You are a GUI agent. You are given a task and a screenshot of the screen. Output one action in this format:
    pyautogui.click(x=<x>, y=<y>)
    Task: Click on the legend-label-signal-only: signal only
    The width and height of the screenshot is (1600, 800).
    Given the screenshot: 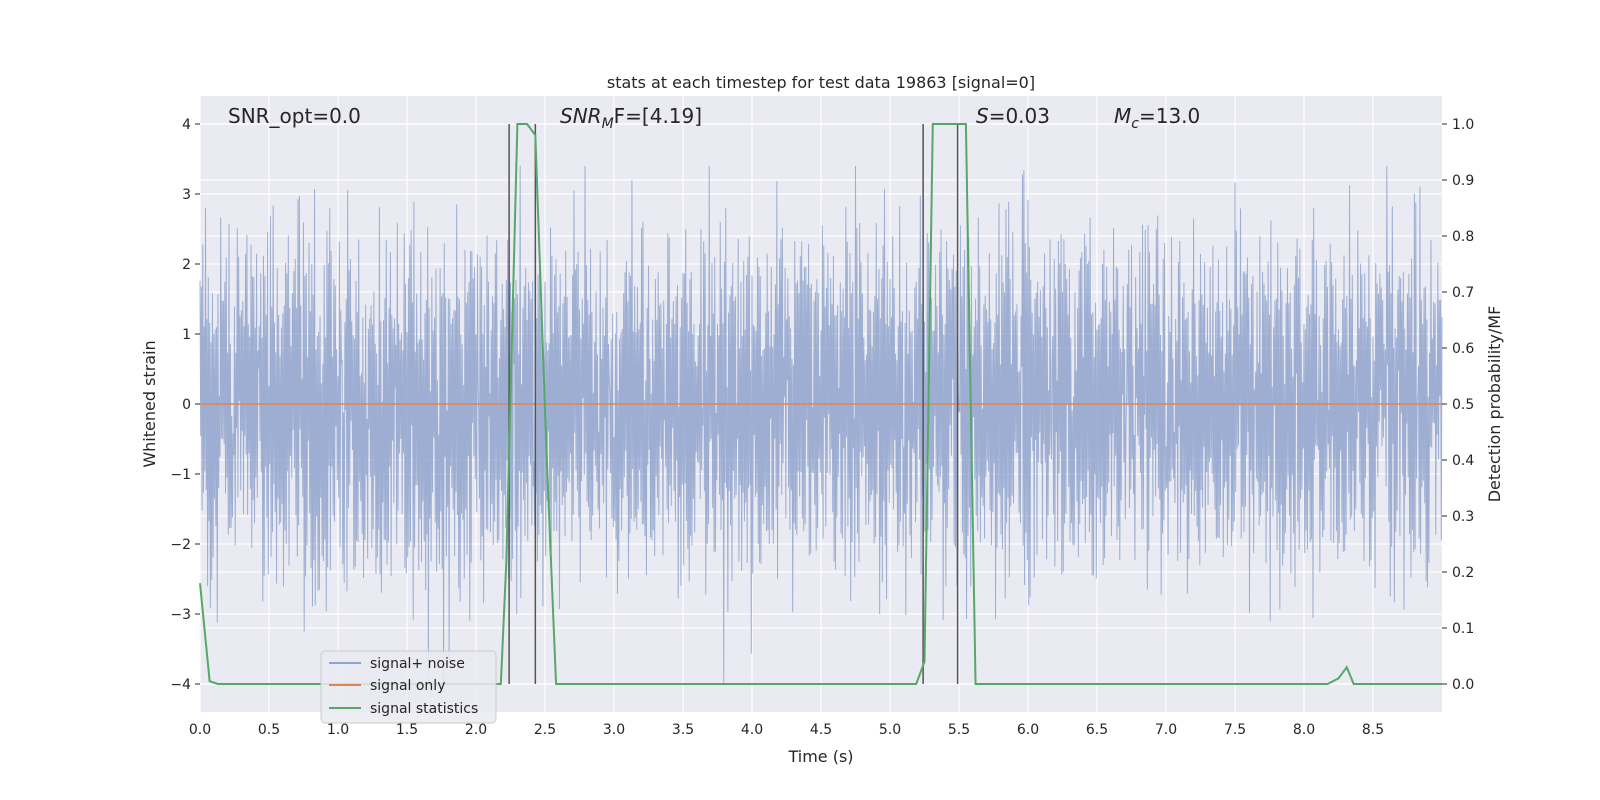 What is the action you would take?
    pyautogui.click(x=407, y=686)
    